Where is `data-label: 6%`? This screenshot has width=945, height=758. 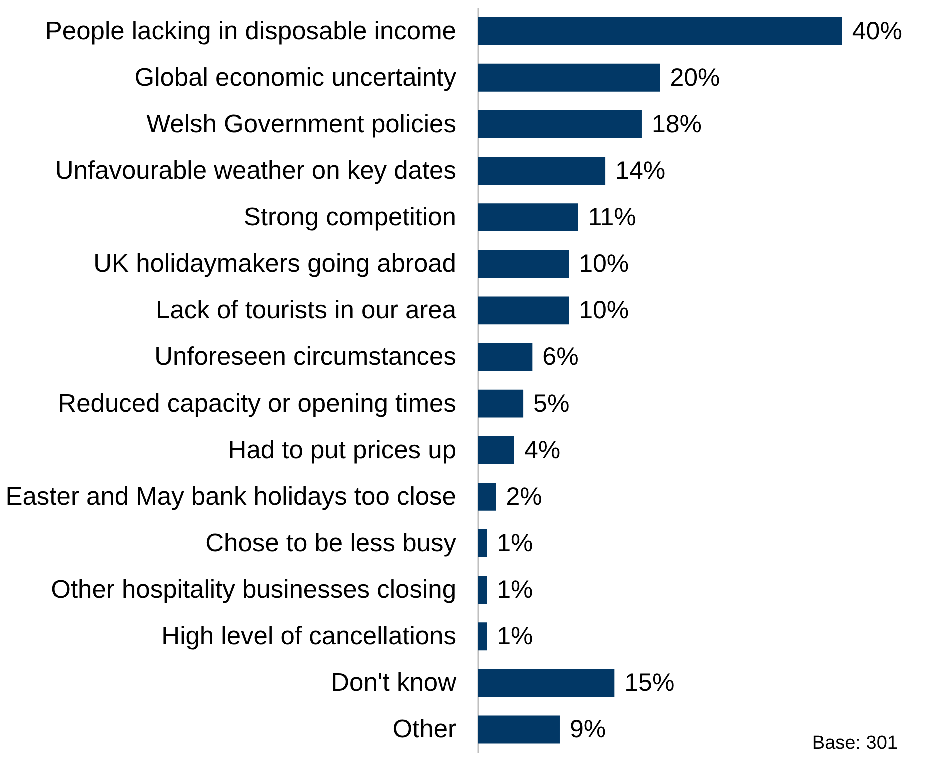 data-label: 6% is located at coordinates (560, 357).